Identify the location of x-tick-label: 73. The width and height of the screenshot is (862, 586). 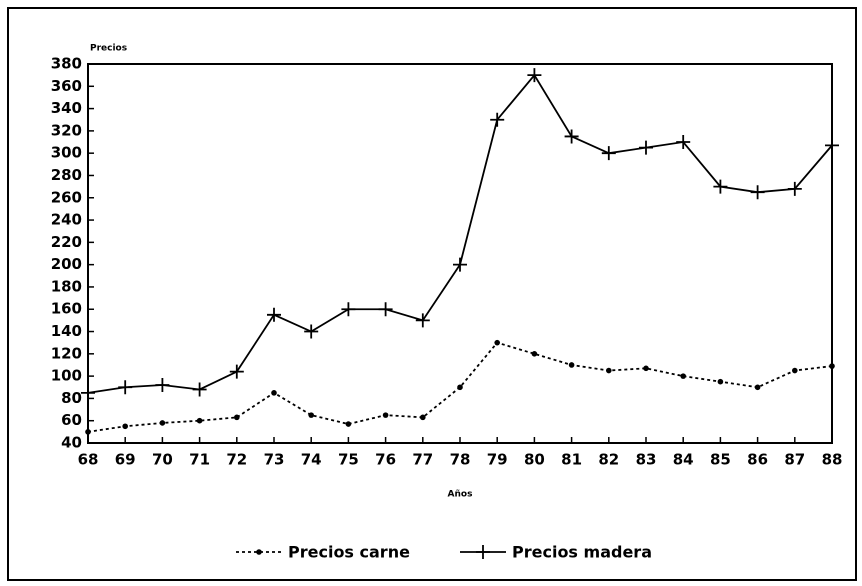
(274, 460).